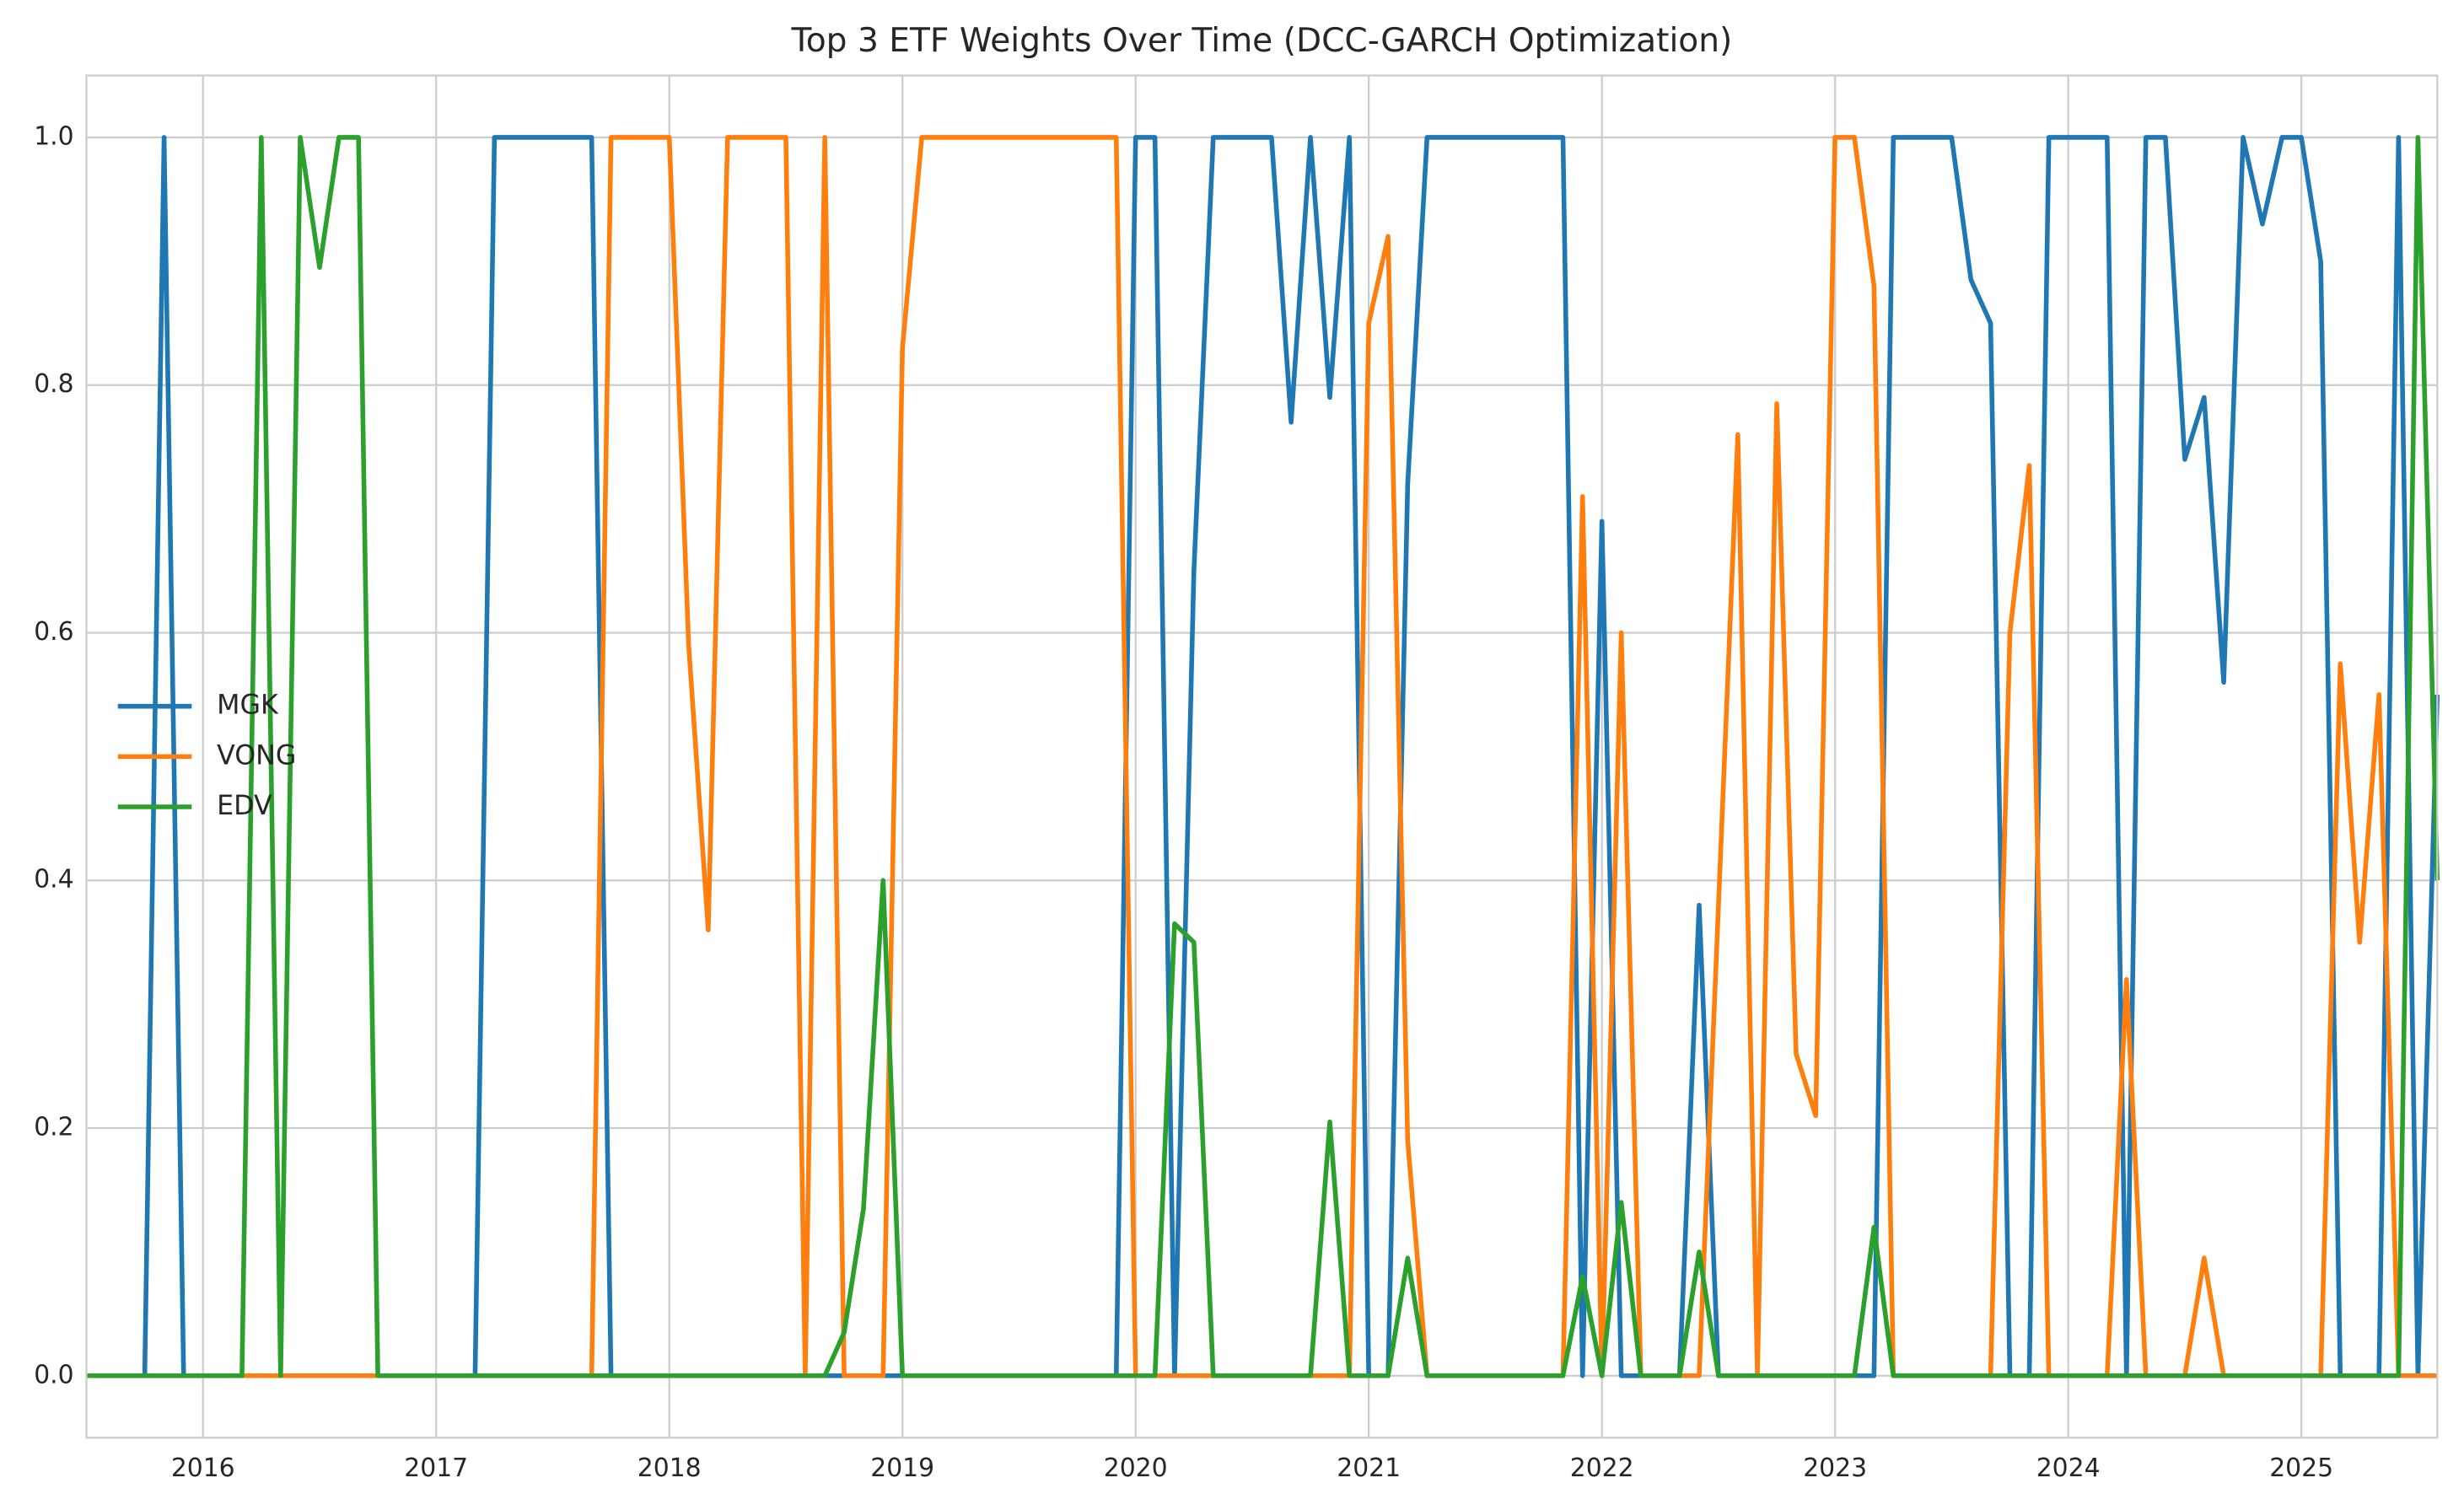 The height and width of the screenshot is (1510, 2464). I want to click on x-tick-label: 2018, so click(670, 1469).